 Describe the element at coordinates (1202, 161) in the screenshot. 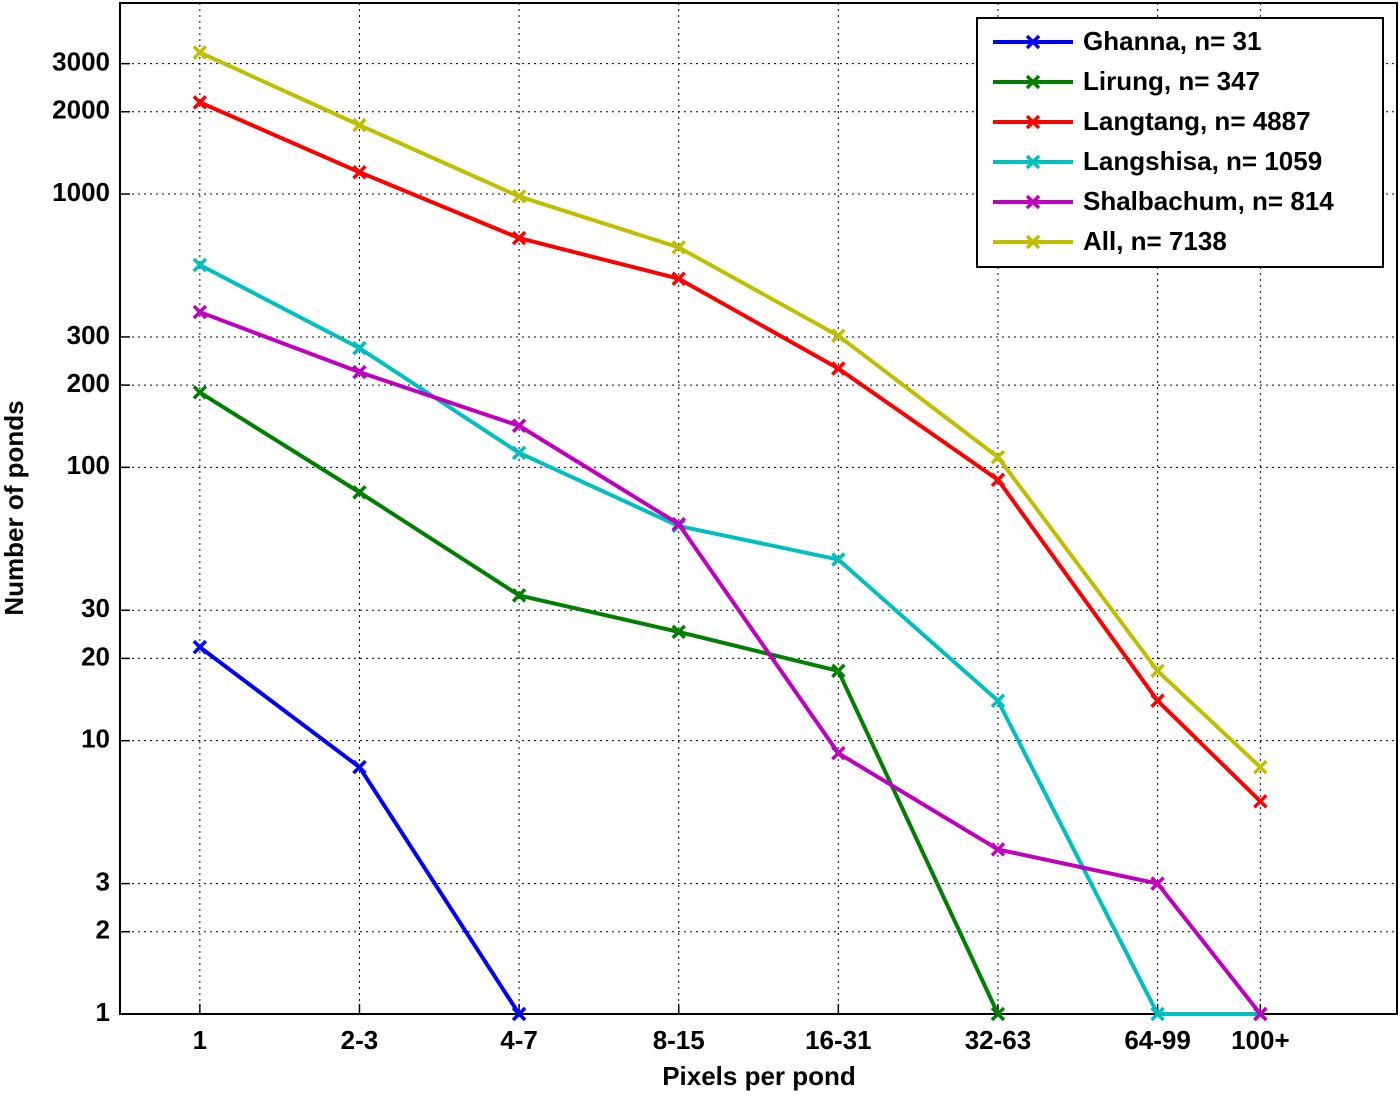

I see `legend-label: Langshisa, n= 1059` at that location.